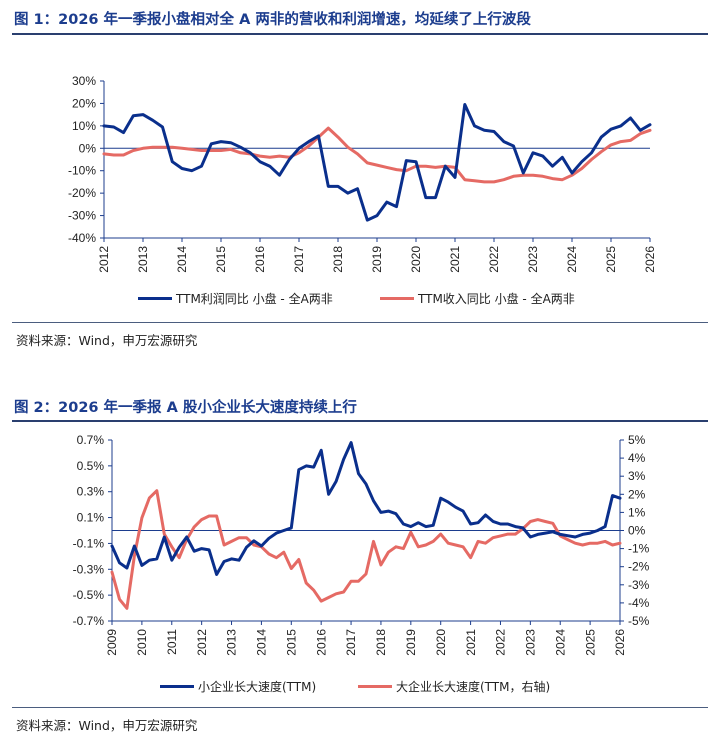 The width and height of the screenshot is (720, 755). What do you see at coordinates (254, 299) in the screenshot?
I see `legend-label-profit: TTM利润同比 小盘 - 全A两非` at bounding box center [254, 299].